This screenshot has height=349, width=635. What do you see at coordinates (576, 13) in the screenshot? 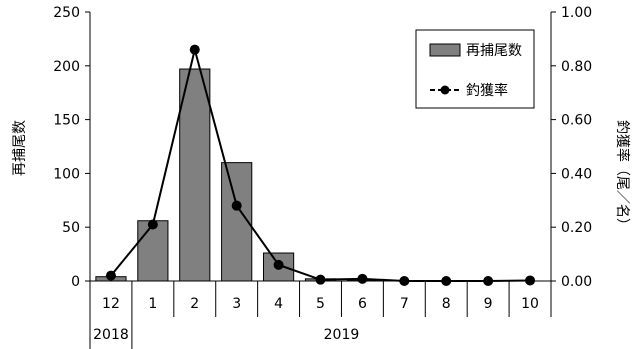
I see `right-tick-label: 1.00` at bounding box center [576, 13].